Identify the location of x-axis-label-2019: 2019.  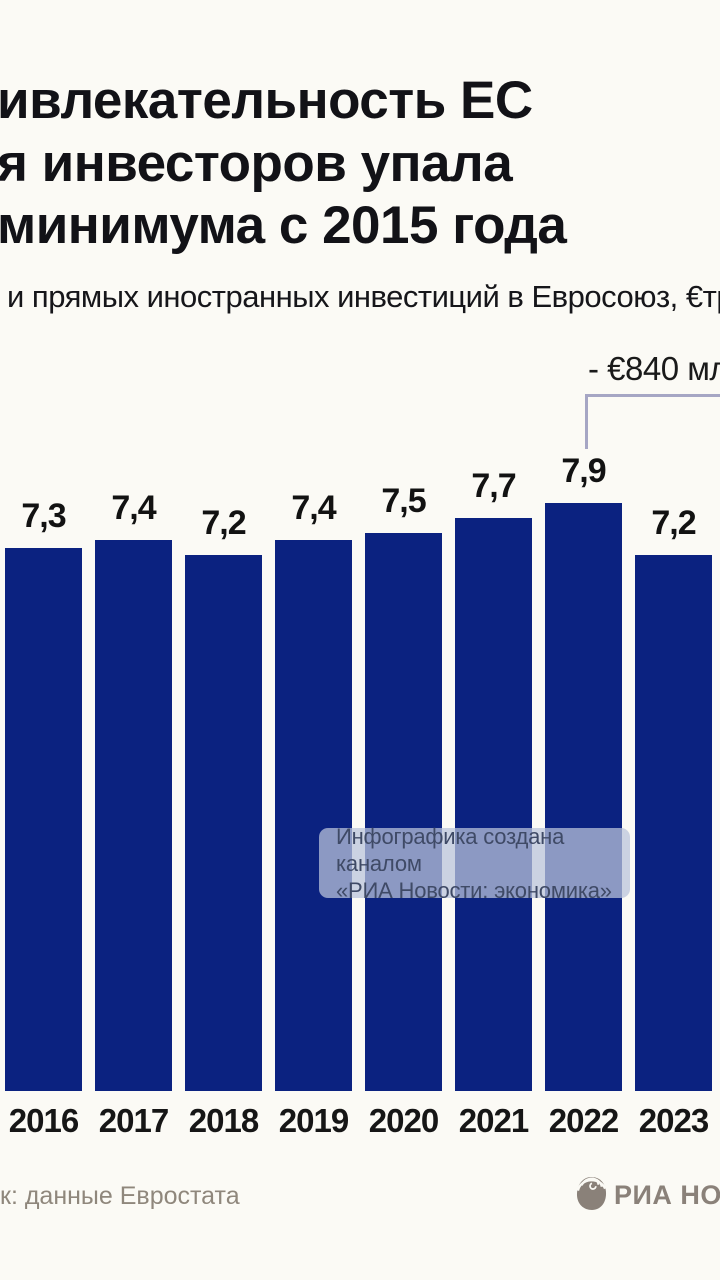
(313, 1120).